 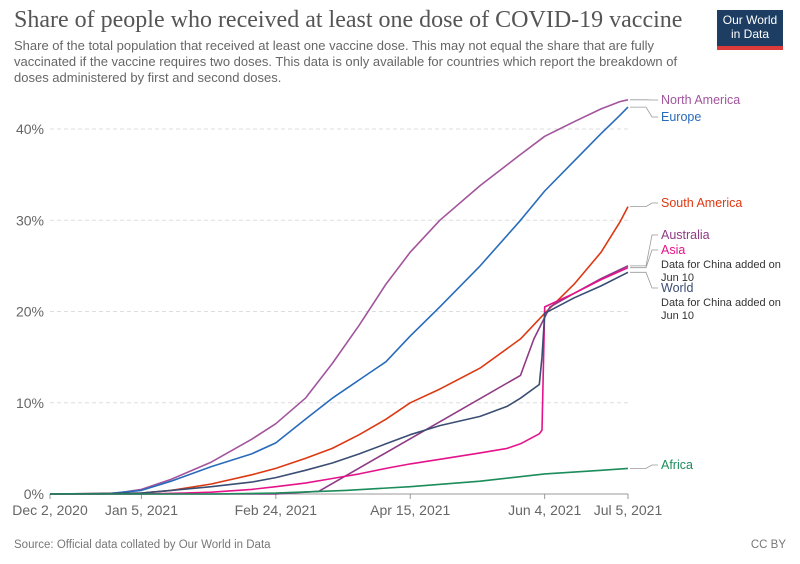 I want to click on x-tick-label: Jun 4, 2021, so click(x=544, y=510).